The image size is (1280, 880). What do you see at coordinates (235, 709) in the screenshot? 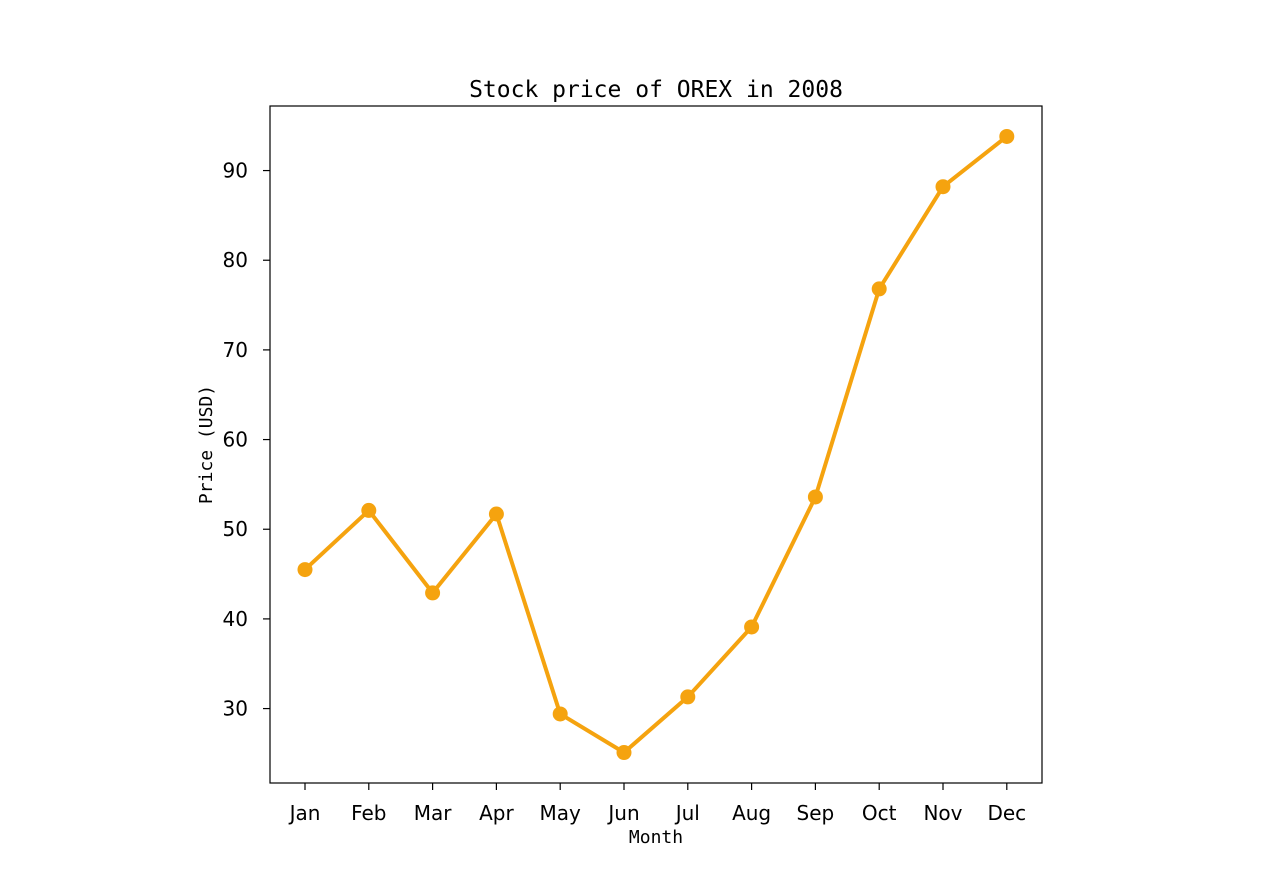
I see `y-tick-label: 30` at bounding box center [235, 709].